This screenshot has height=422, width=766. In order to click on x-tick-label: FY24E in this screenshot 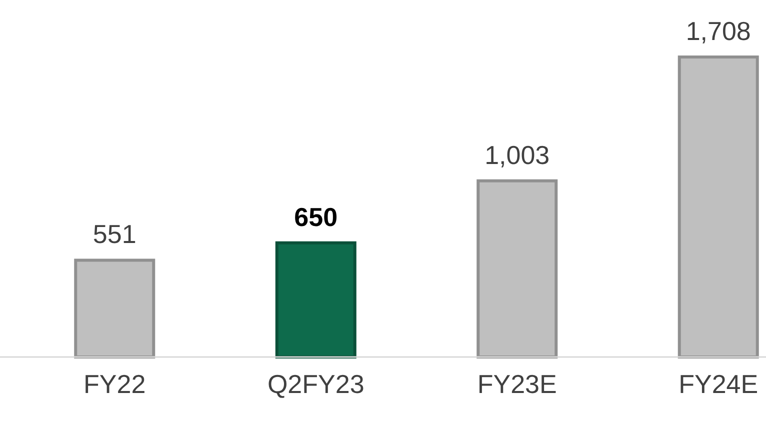, I will do `click(718, 384)`.